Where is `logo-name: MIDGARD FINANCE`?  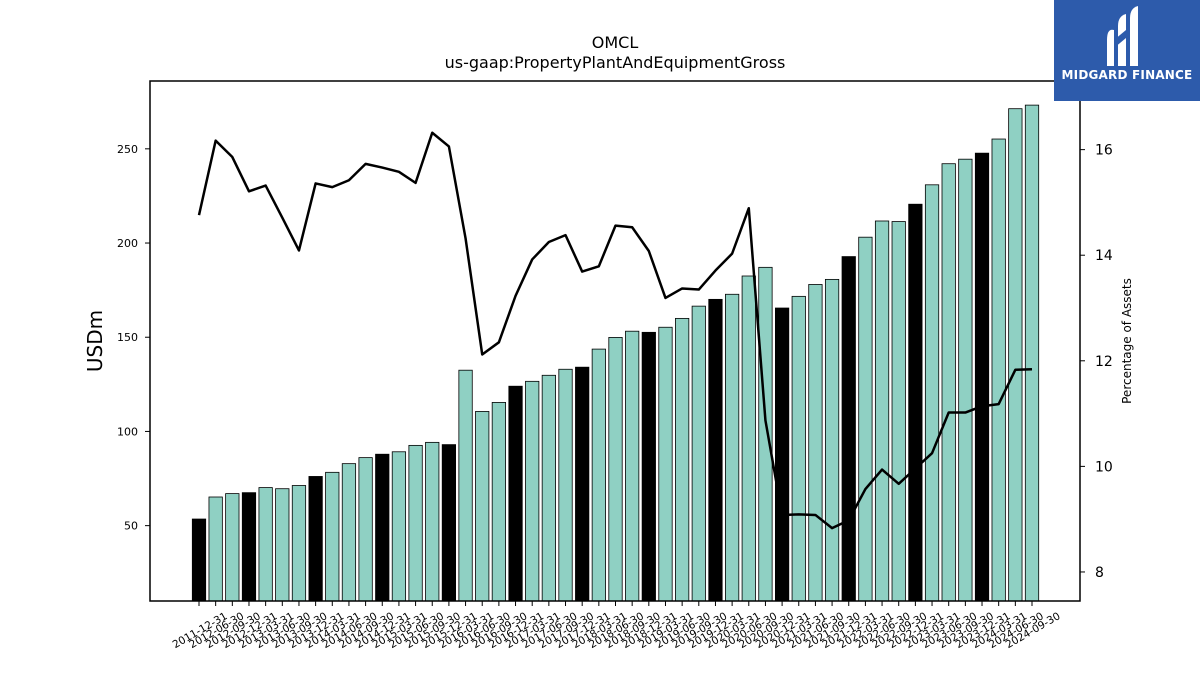
logo-name: MIDGARD FINANCE is located at coordinates (1127, 75).